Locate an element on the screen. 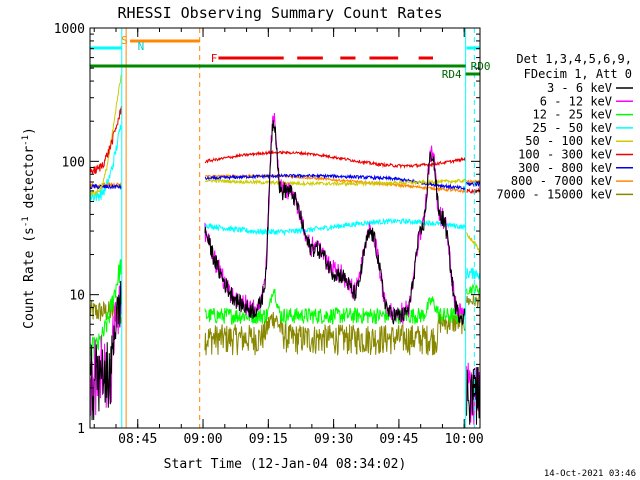 The width and height of the screenshot is (640, 480). x-tick-label: 09:15 is located at coordinates (268, 439).